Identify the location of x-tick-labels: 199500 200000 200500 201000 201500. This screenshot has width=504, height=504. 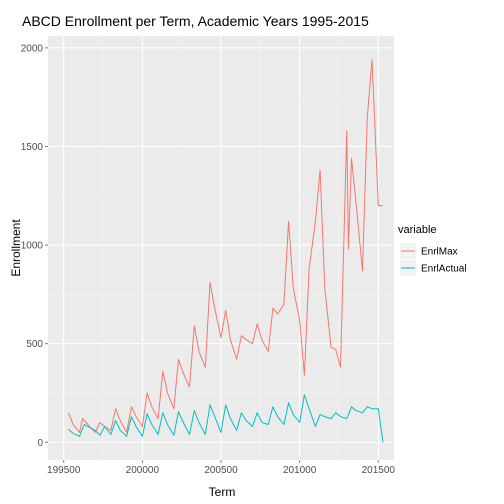
(221, 470).